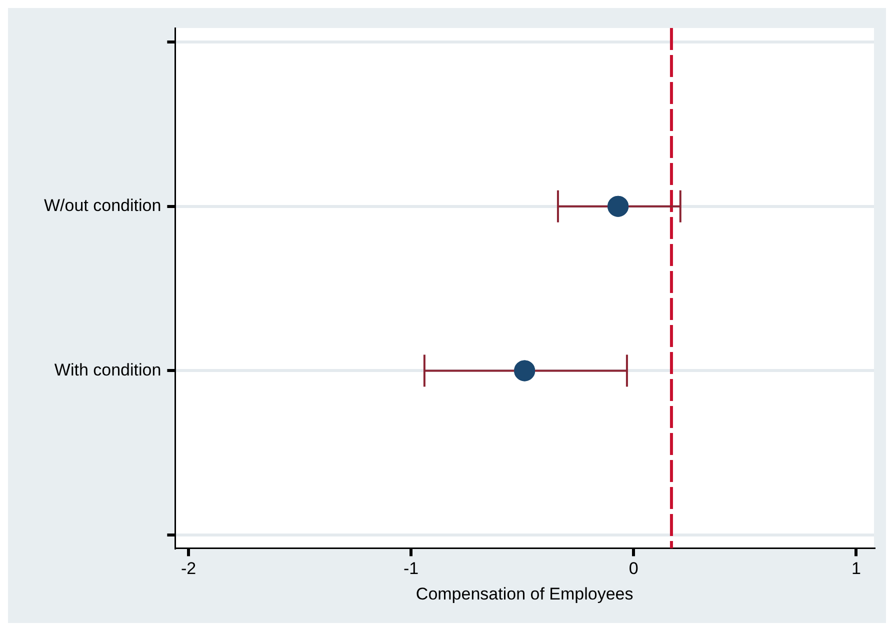 The height and width of the screenshot is (631, 894). I want to click on x-tick-label: -2, so click(188, 568).